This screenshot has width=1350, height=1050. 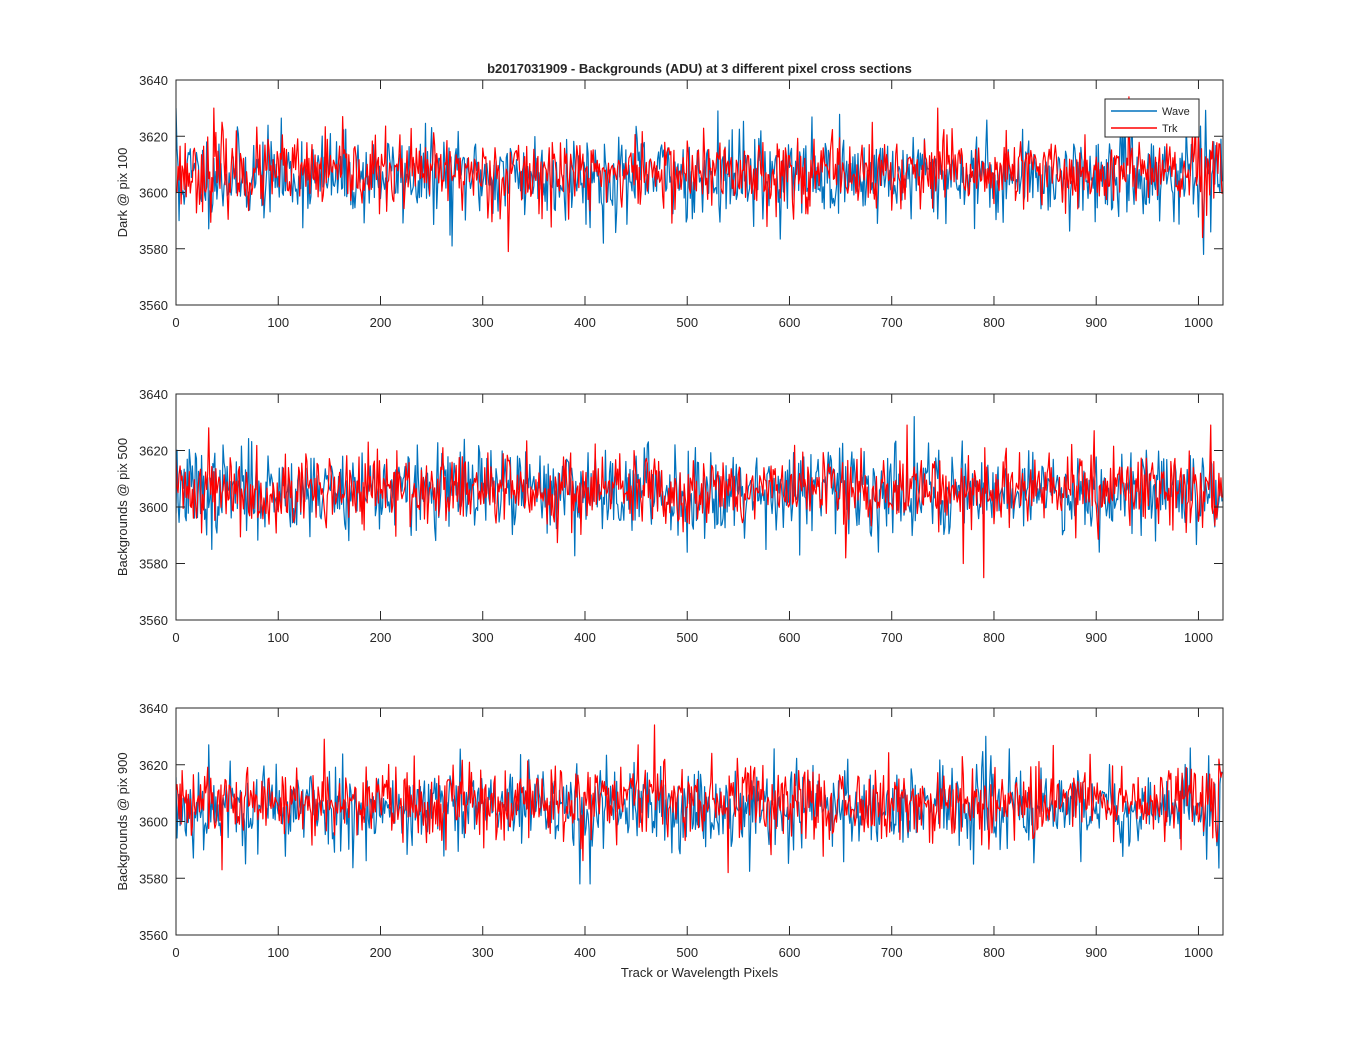 What do you see at coordinates (1176, 112) in the screenshot?
I see `legend-label-wave: Wave` at bounding box center [1176, 112].